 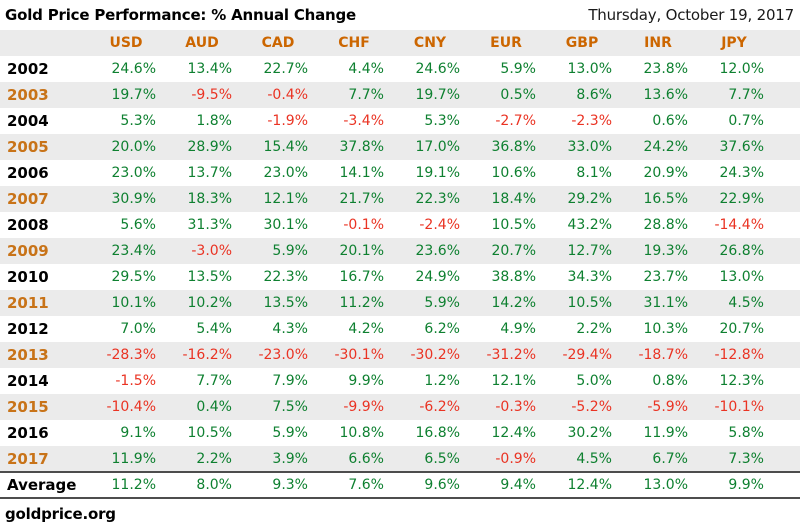 What do you see at coordinates (138, 433) in the screenshot?
I see `value-cell: 9.1%` at bounding box center [138, 433].